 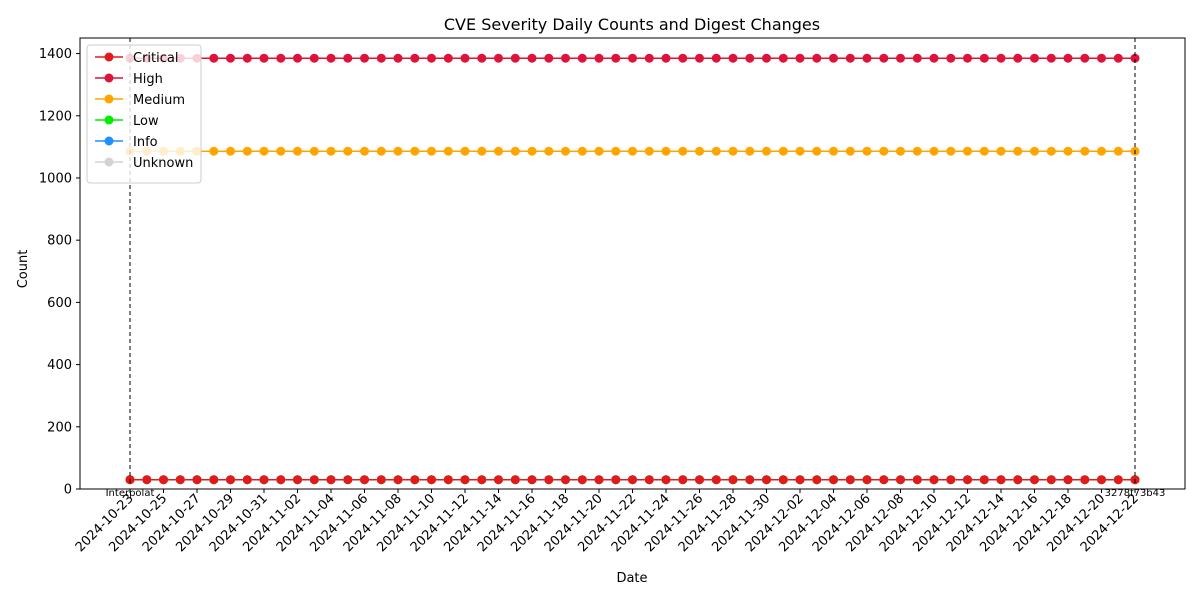 What do you see at coordinates (146, 121) in the screenshot?
I see `legend-label: Low` at bounding box center [146, 121].